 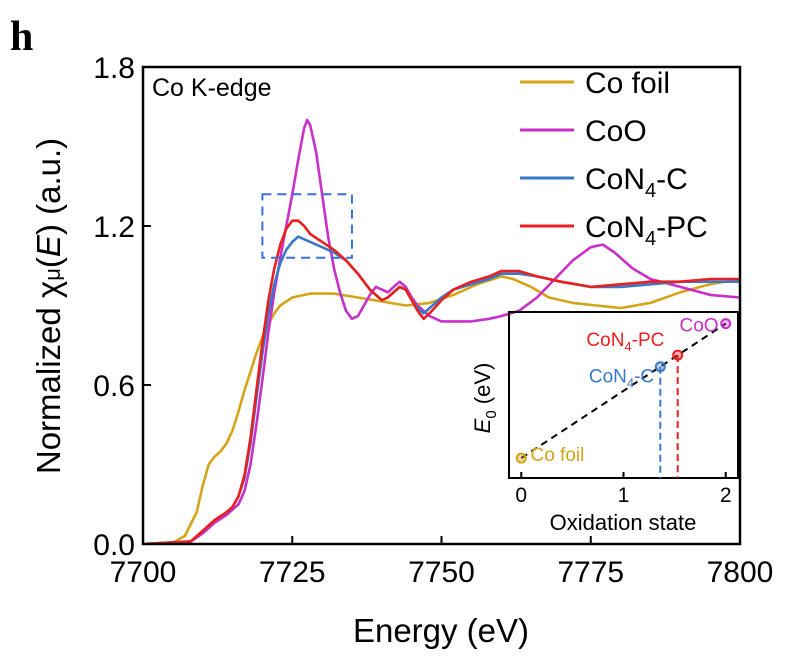 What do you see at coordinates (583, 131) in the screenshot?
I see `legend-item-coo: CoO` at bounding box center [583, 131].